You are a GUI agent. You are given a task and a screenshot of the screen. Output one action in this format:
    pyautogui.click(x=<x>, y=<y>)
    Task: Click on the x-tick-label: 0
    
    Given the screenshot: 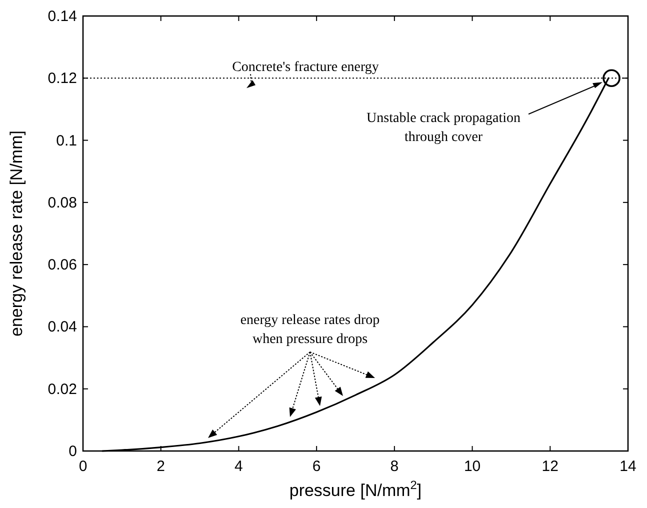 What is the action you would take?
    pyautogui.click(x=83, y=466)
    